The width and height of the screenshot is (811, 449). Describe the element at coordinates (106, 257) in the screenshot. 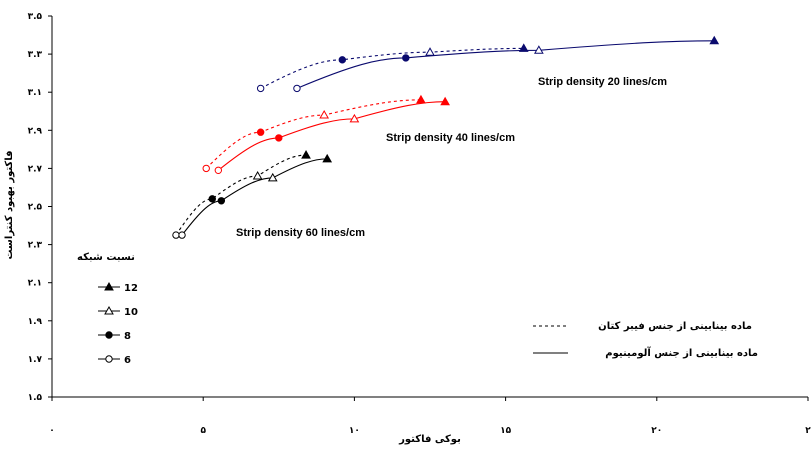

I see `grid-ratio-legend-title: نسبت شبکه` at that location.